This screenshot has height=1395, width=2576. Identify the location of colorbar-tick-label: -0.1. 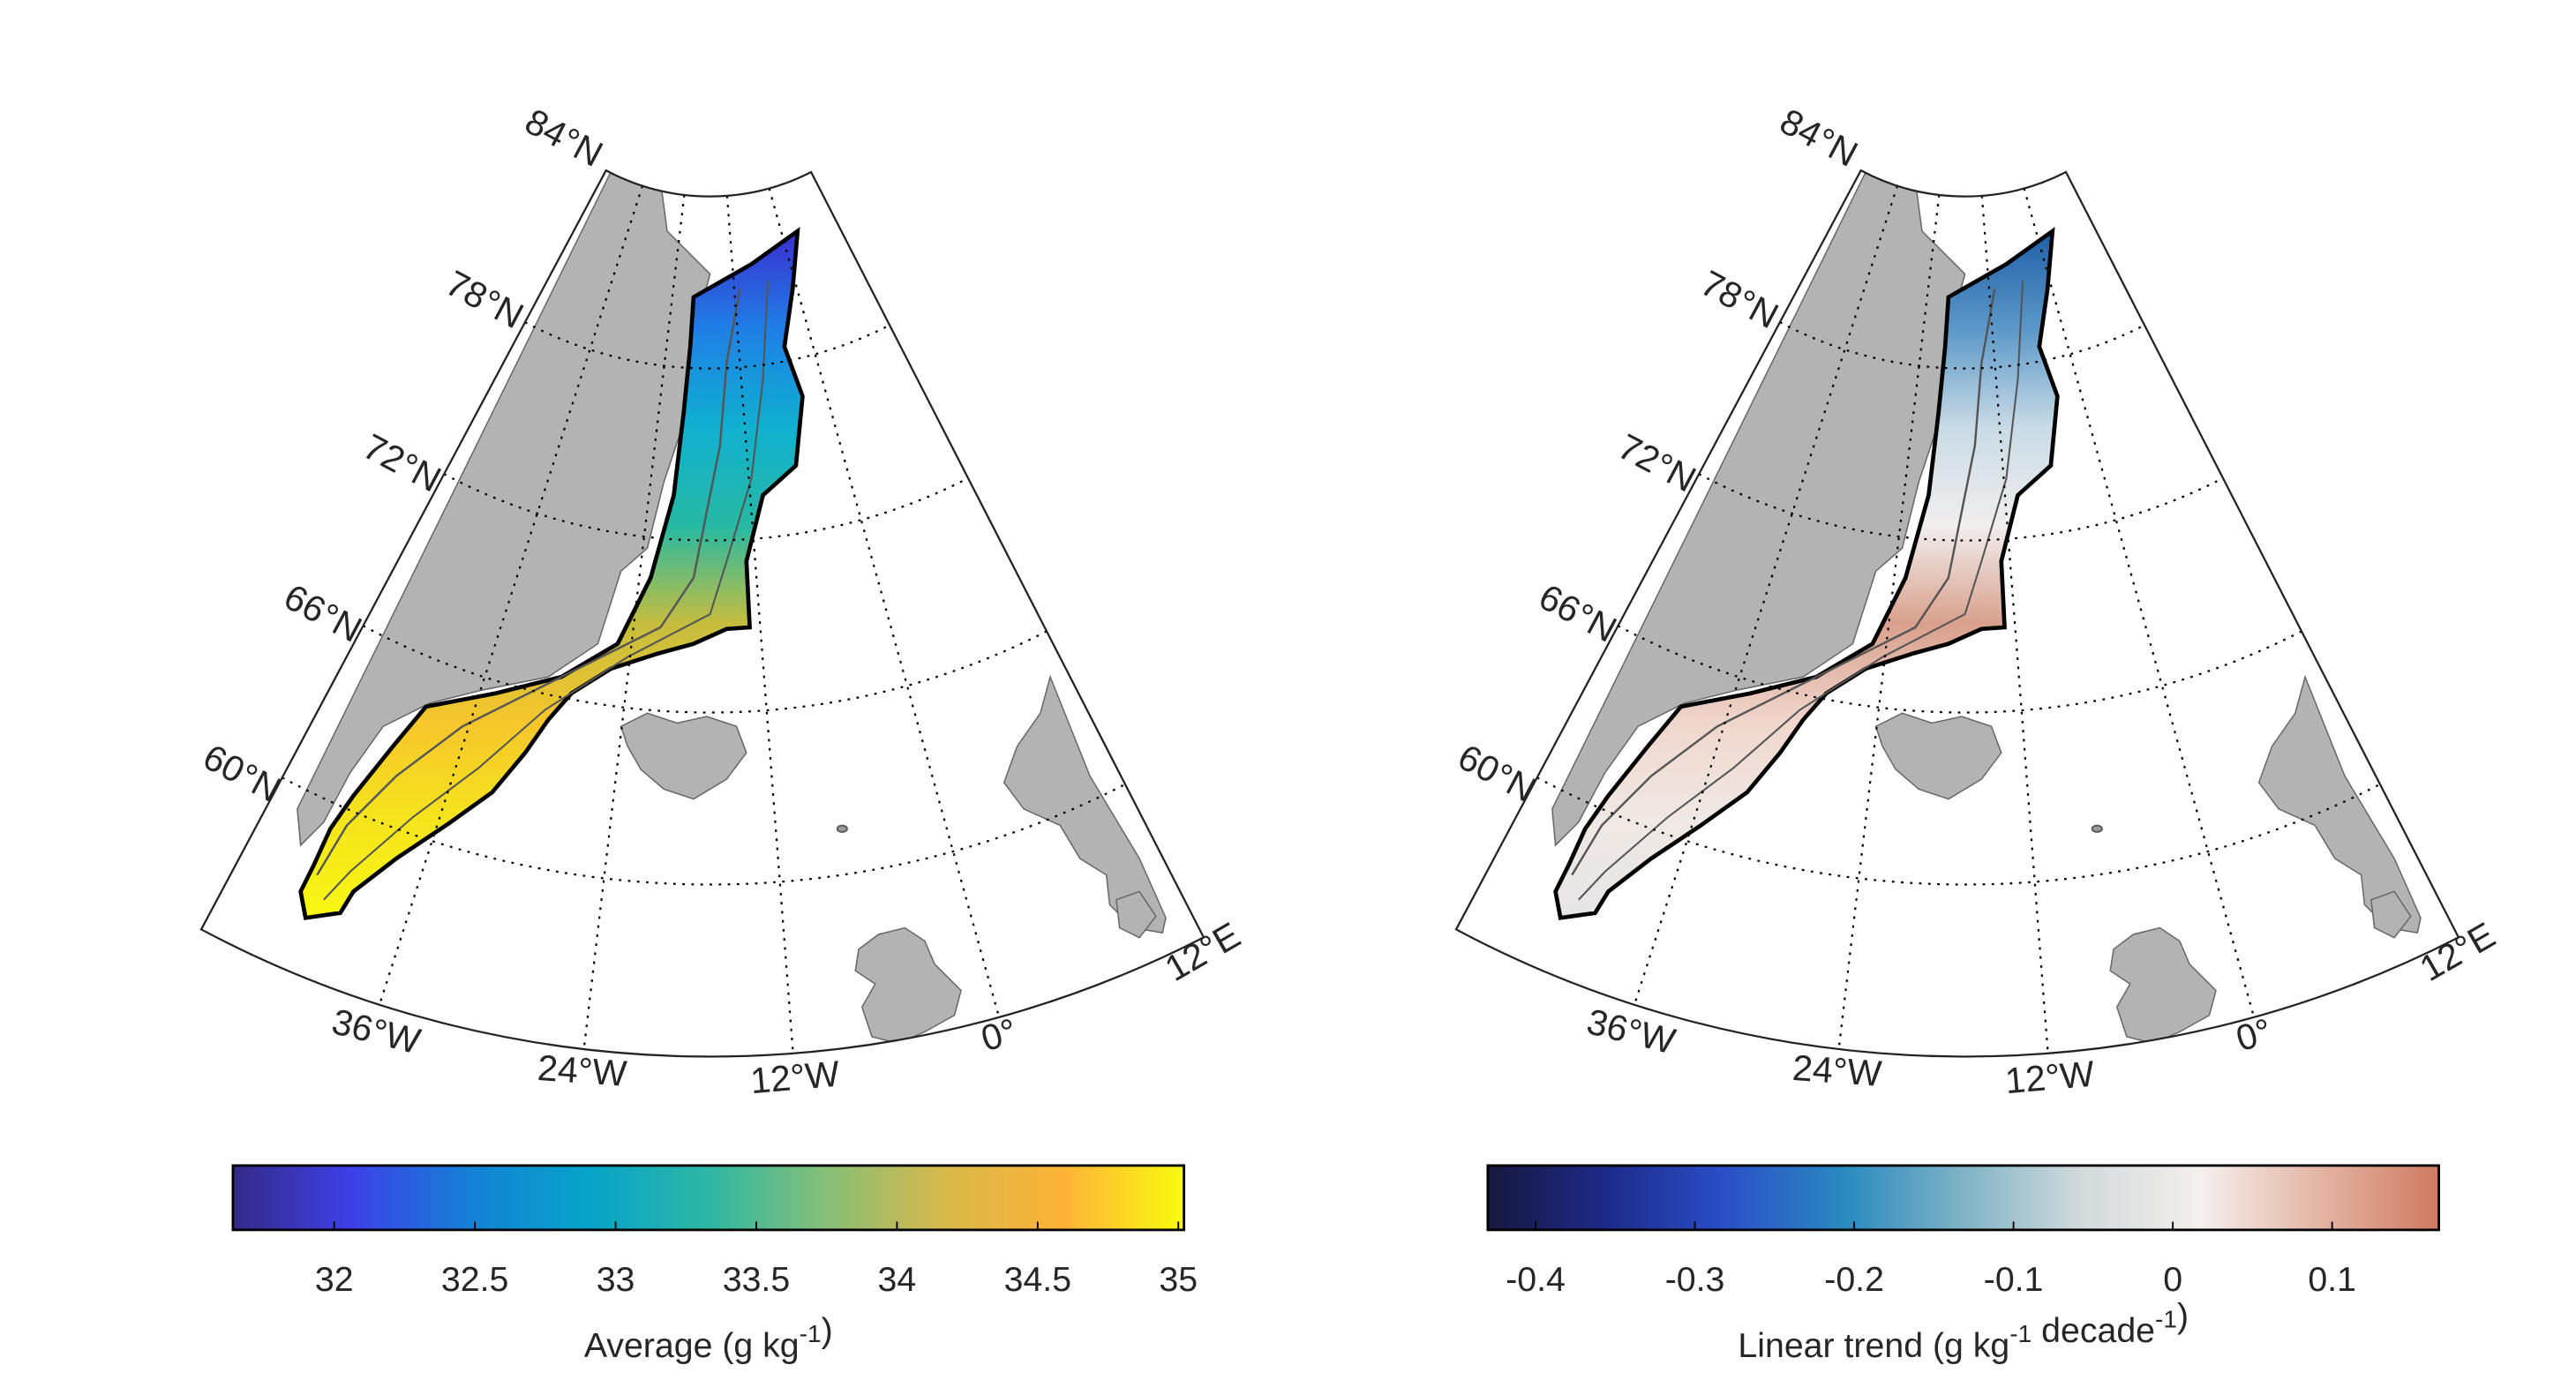
(2014, 1279).